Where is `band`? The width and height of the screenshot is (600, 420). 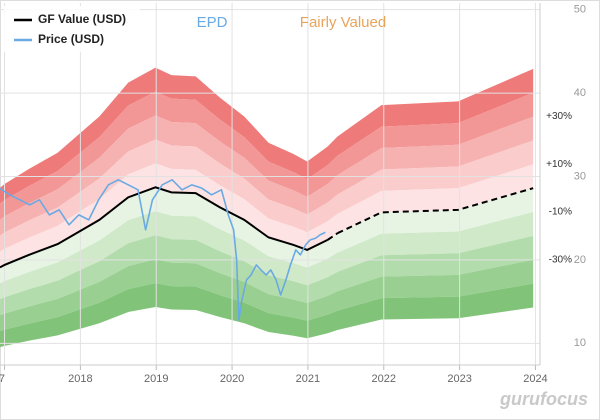 band is located at coordinates (267, 315).